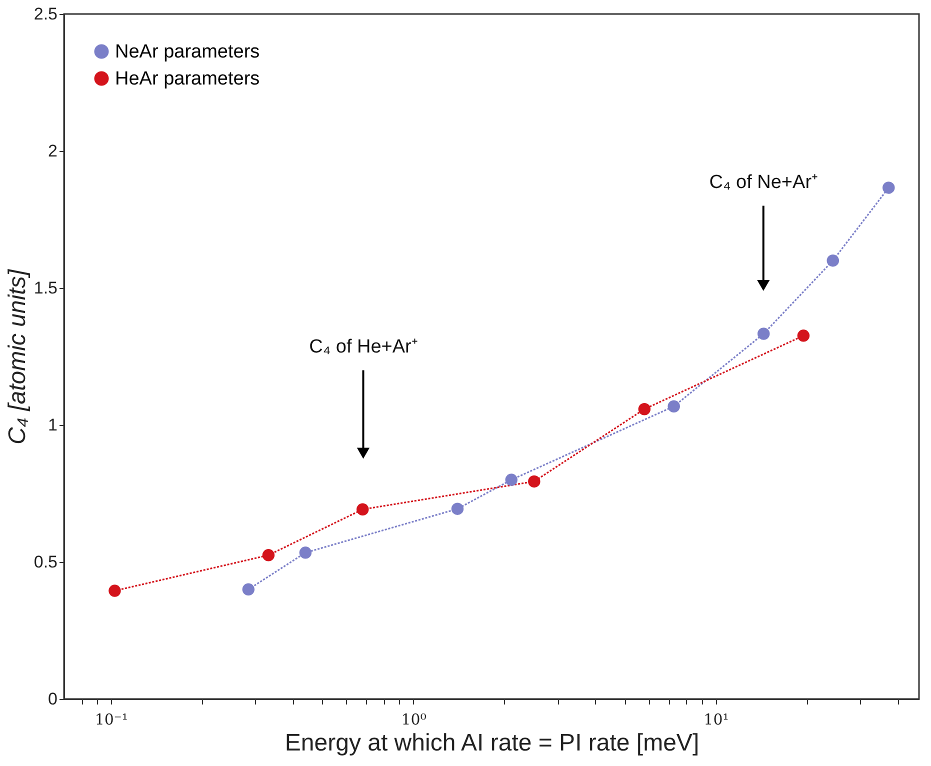  Describe the element at coordinates (53, 425) in the screenshot. I see `y-tick-label: 1` at that location.